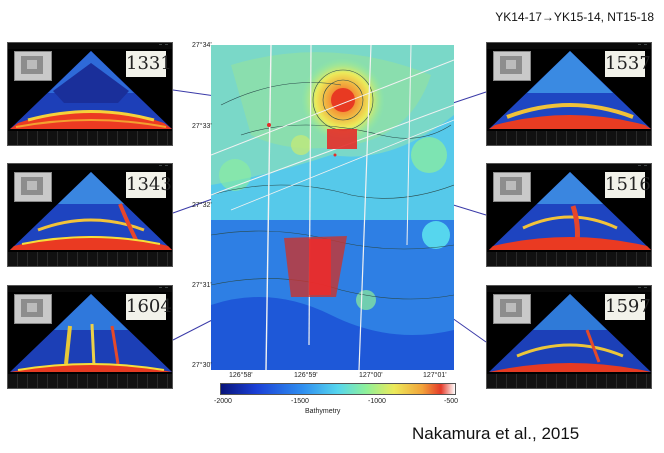 The height and width of the screenshot is (453, 664). Describe the element at coordinates (323, 411) in the screenshot. I see `colorbar-title: Bathymetry` at that location.